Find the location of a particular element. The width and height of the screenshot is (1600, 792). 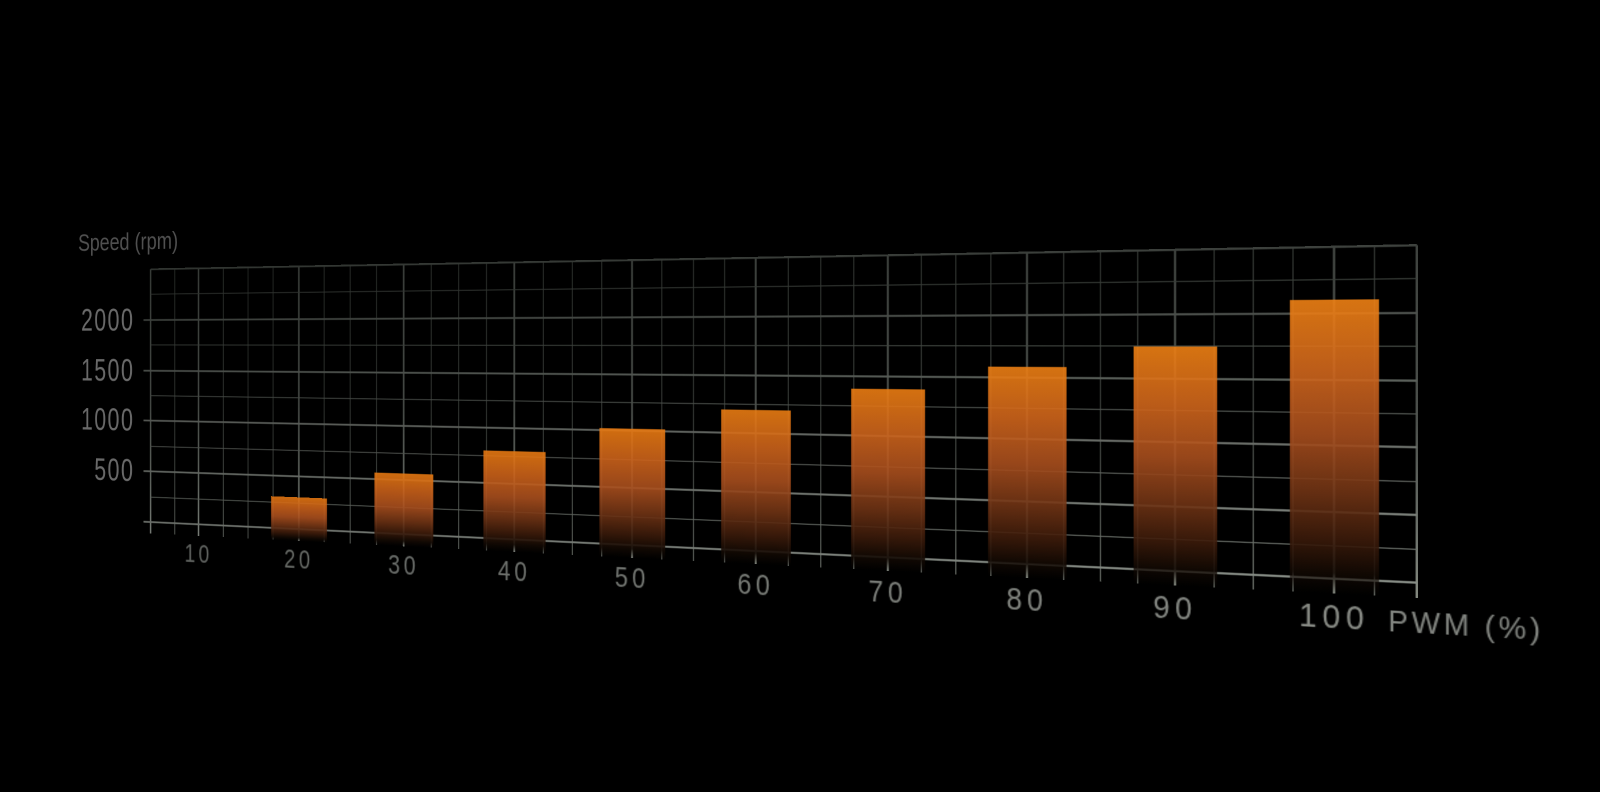

x-tick-label-40: 40 is located at coordinates (515, 571).